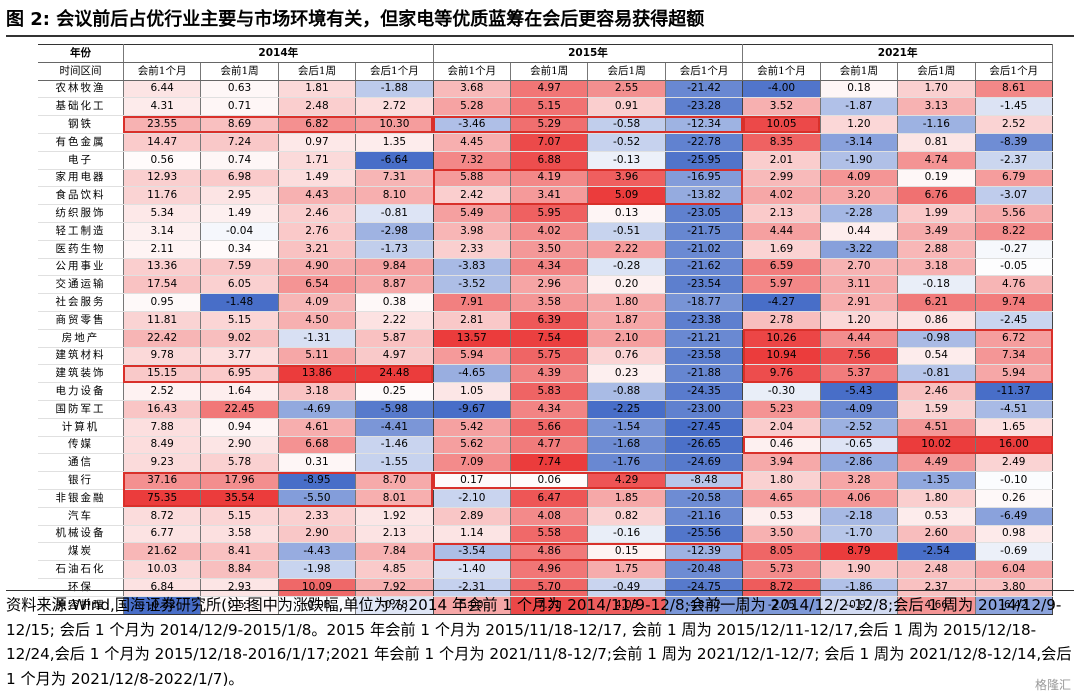  Describe the element at coordinates (549, 552) in the screenshot. I see `value-cell: 4.86` at that location.